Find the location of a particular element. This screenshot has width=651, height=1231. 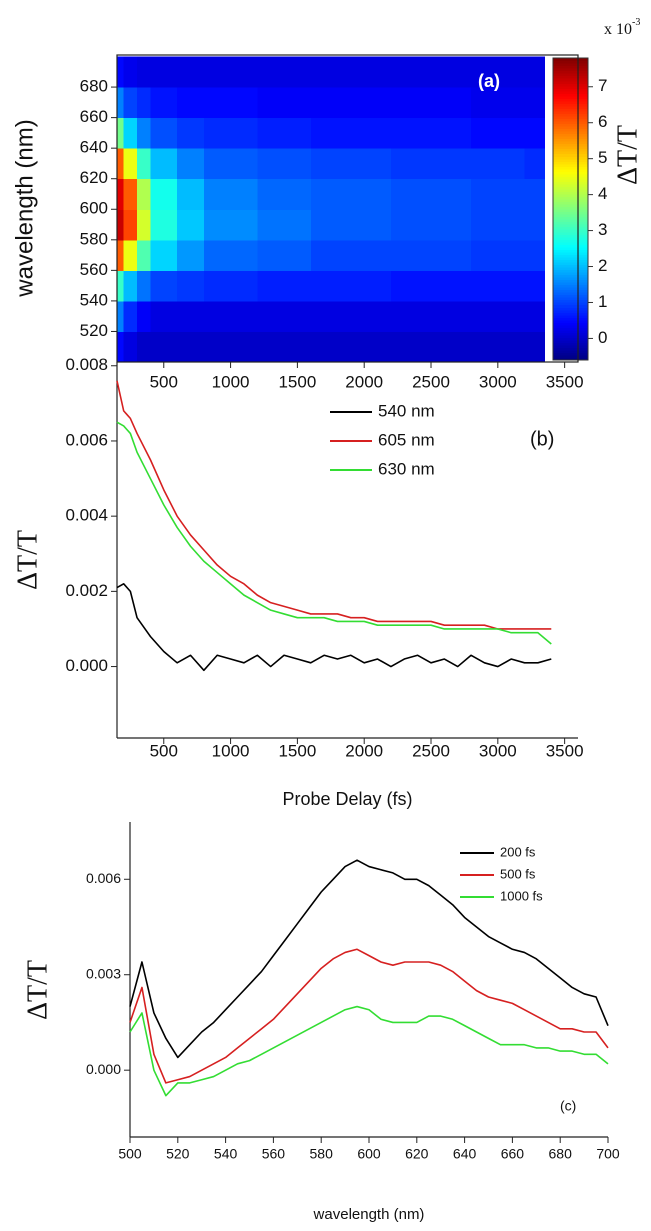

x-tick-label: 580 is located at coordinates (322, 1154).